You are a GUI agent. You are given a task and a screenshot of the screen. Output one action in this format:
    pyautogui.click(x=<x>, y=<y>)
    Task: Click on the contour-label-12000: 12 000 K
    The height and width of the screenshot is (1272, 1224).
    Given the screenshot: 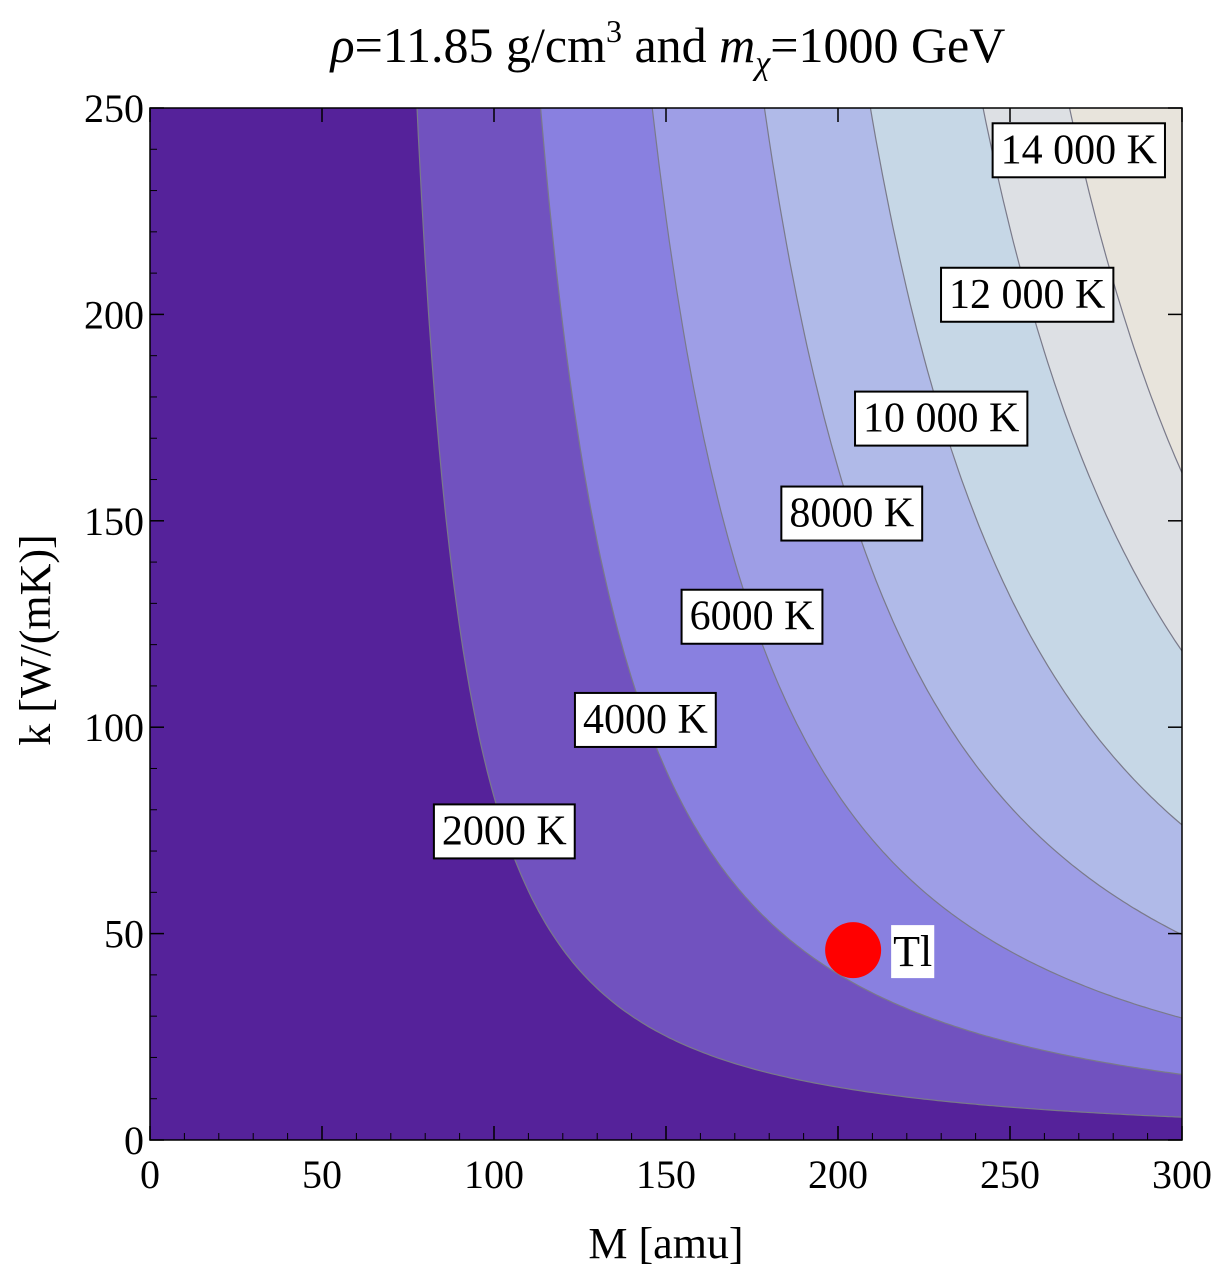 What is the action you would take?
    pyautogui.click(x=1027, y=294)
    